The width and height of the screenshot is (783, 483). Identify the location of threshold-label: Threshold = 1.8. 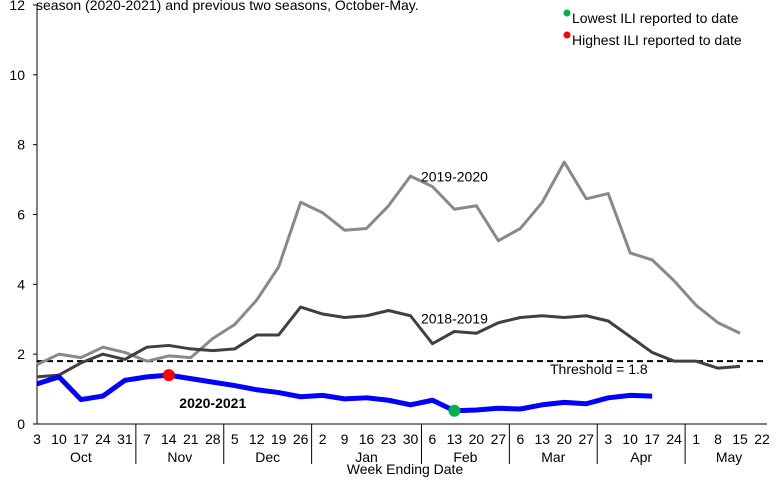
(599, 369).